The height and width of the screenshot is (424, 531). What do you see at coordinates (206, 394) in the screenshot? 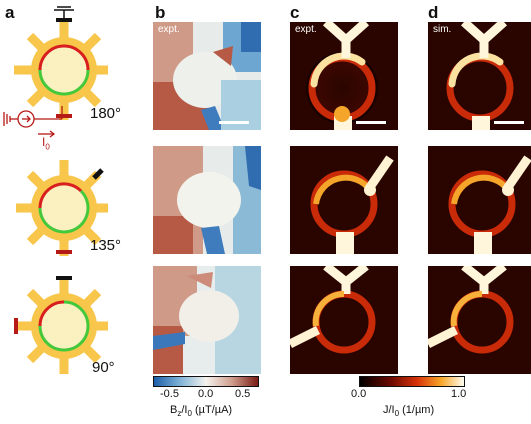
I see `colorbar-bz-tick: 0.0` at bounding box center [206, 394].